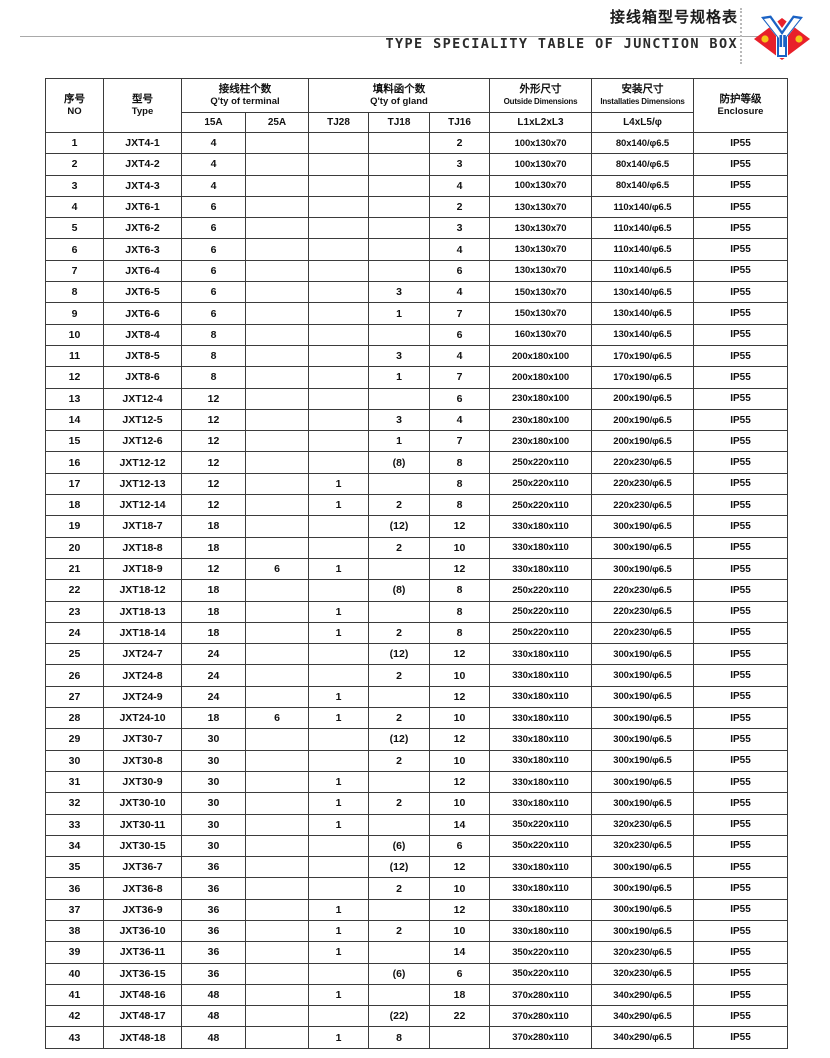 Image resolution: width=830 pixels, height=1058 pixels. Describe the element at coordinates (74, 228) in the screenshot. I see `cell-no: 5` at that location.